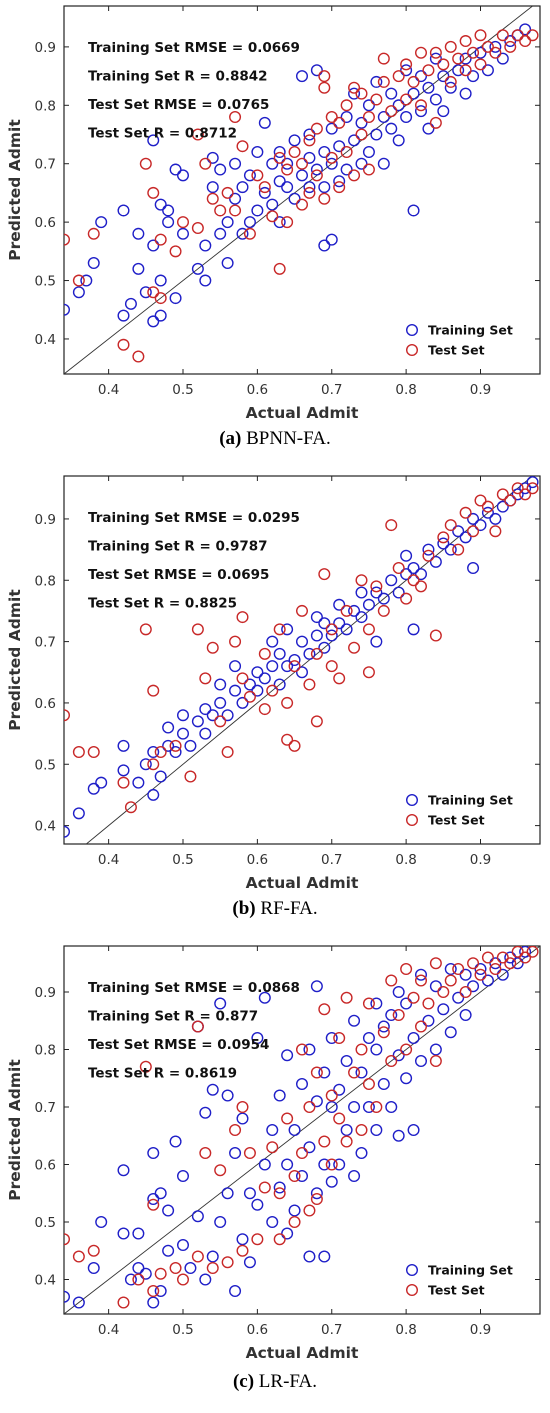 This screenshot has height=1413, width=550. Describe the element at coordinates (194, 48) in the screenshot. I see `stat-annotation: Training Set RMSE = 0.0669` at that location.